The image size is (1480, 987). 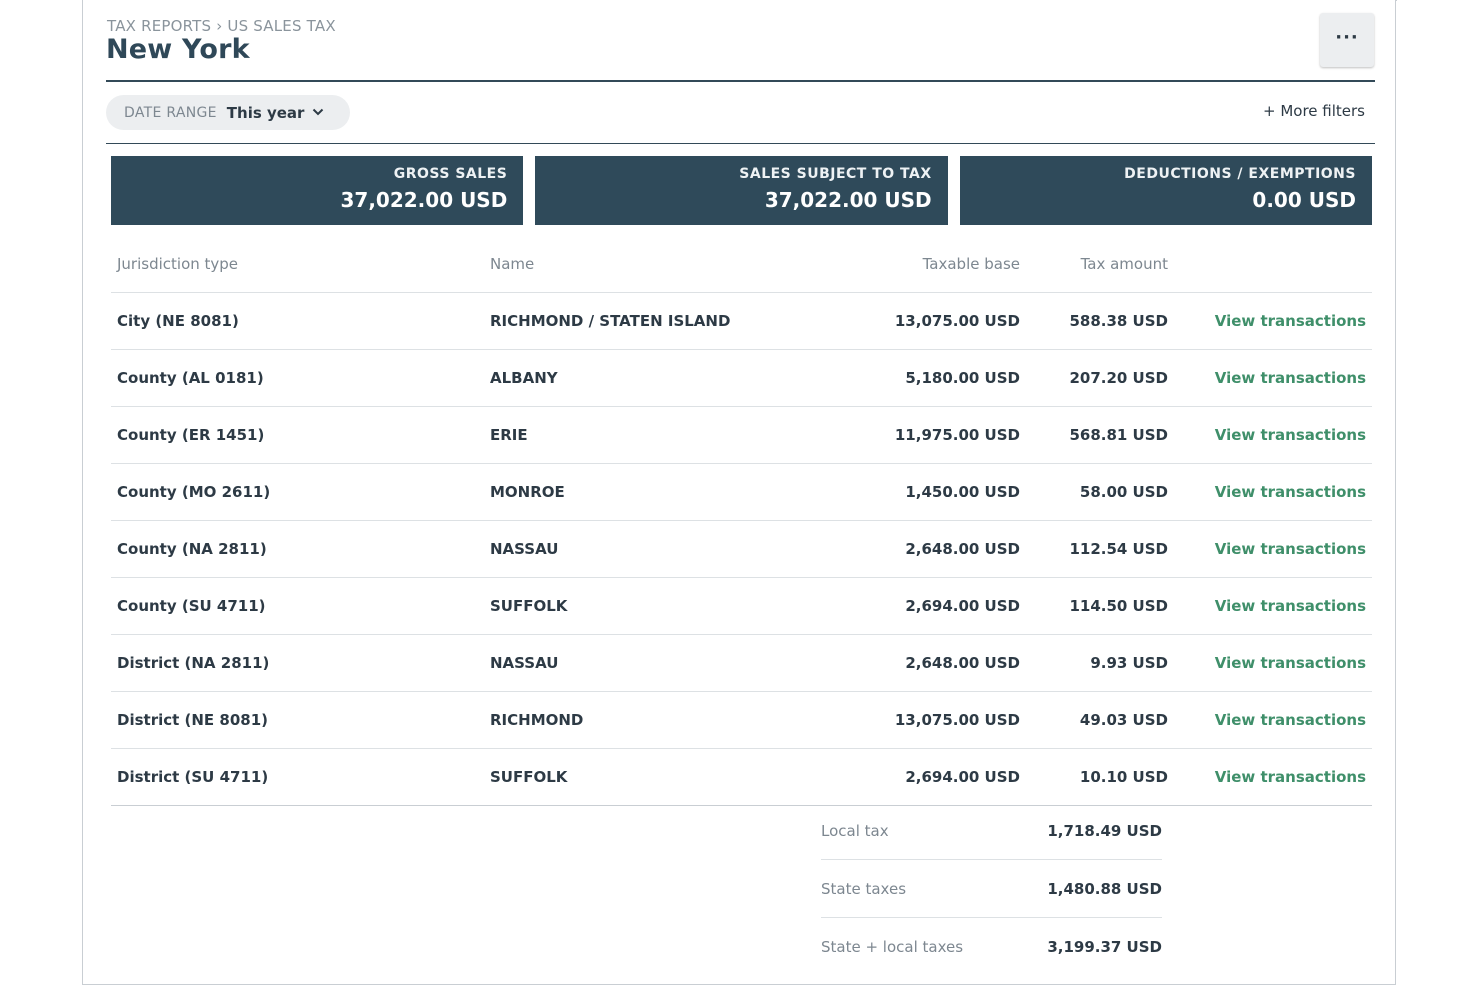 What do you see at coordinates (1094, 777) in the screenshot?
I see `cell-tax-amount: 10.10 USD` at bounding box center [1094, 777].